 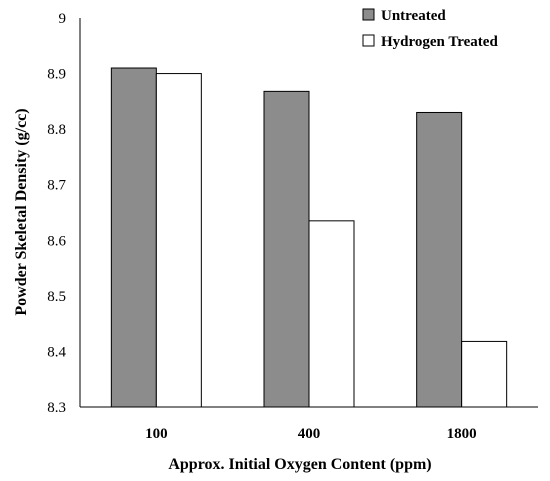 What do you see at coordinates (56, 241) in the screenshot?
I see `y-tick-label: 8.6` at bounding box center [56, 241].